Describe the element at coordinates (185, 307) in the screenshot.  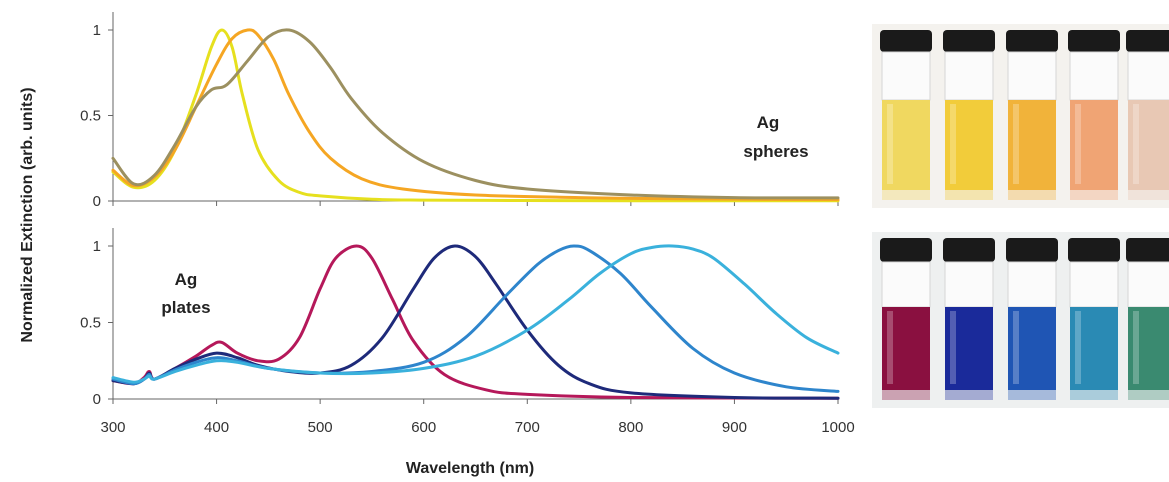
I see `annotation-bottom-line2: plates` at that location.